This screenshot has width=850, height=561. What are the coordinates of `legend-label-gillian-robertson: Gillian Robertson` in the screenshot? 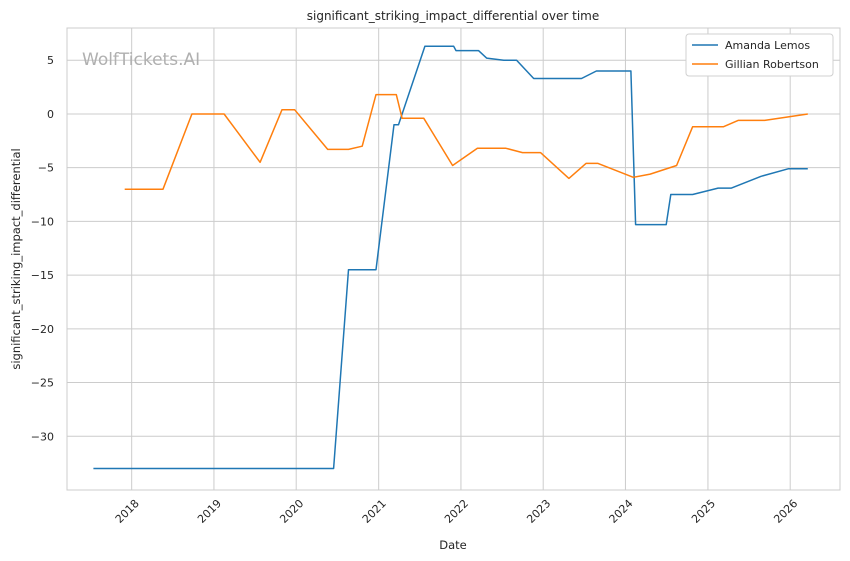 It's located at (772, 64).